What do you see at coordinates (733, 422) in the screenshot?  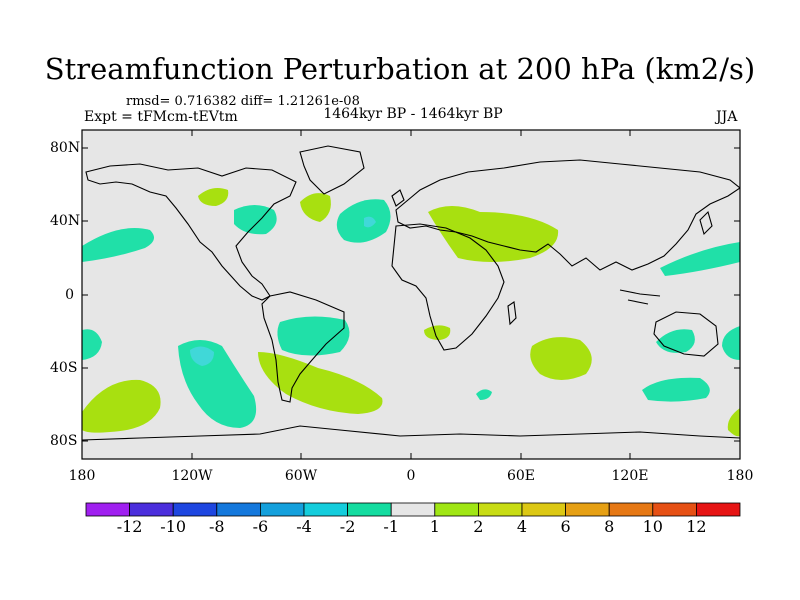 I see `anomaly-positive-southeast-pacific` at bounding box center [733, 422].